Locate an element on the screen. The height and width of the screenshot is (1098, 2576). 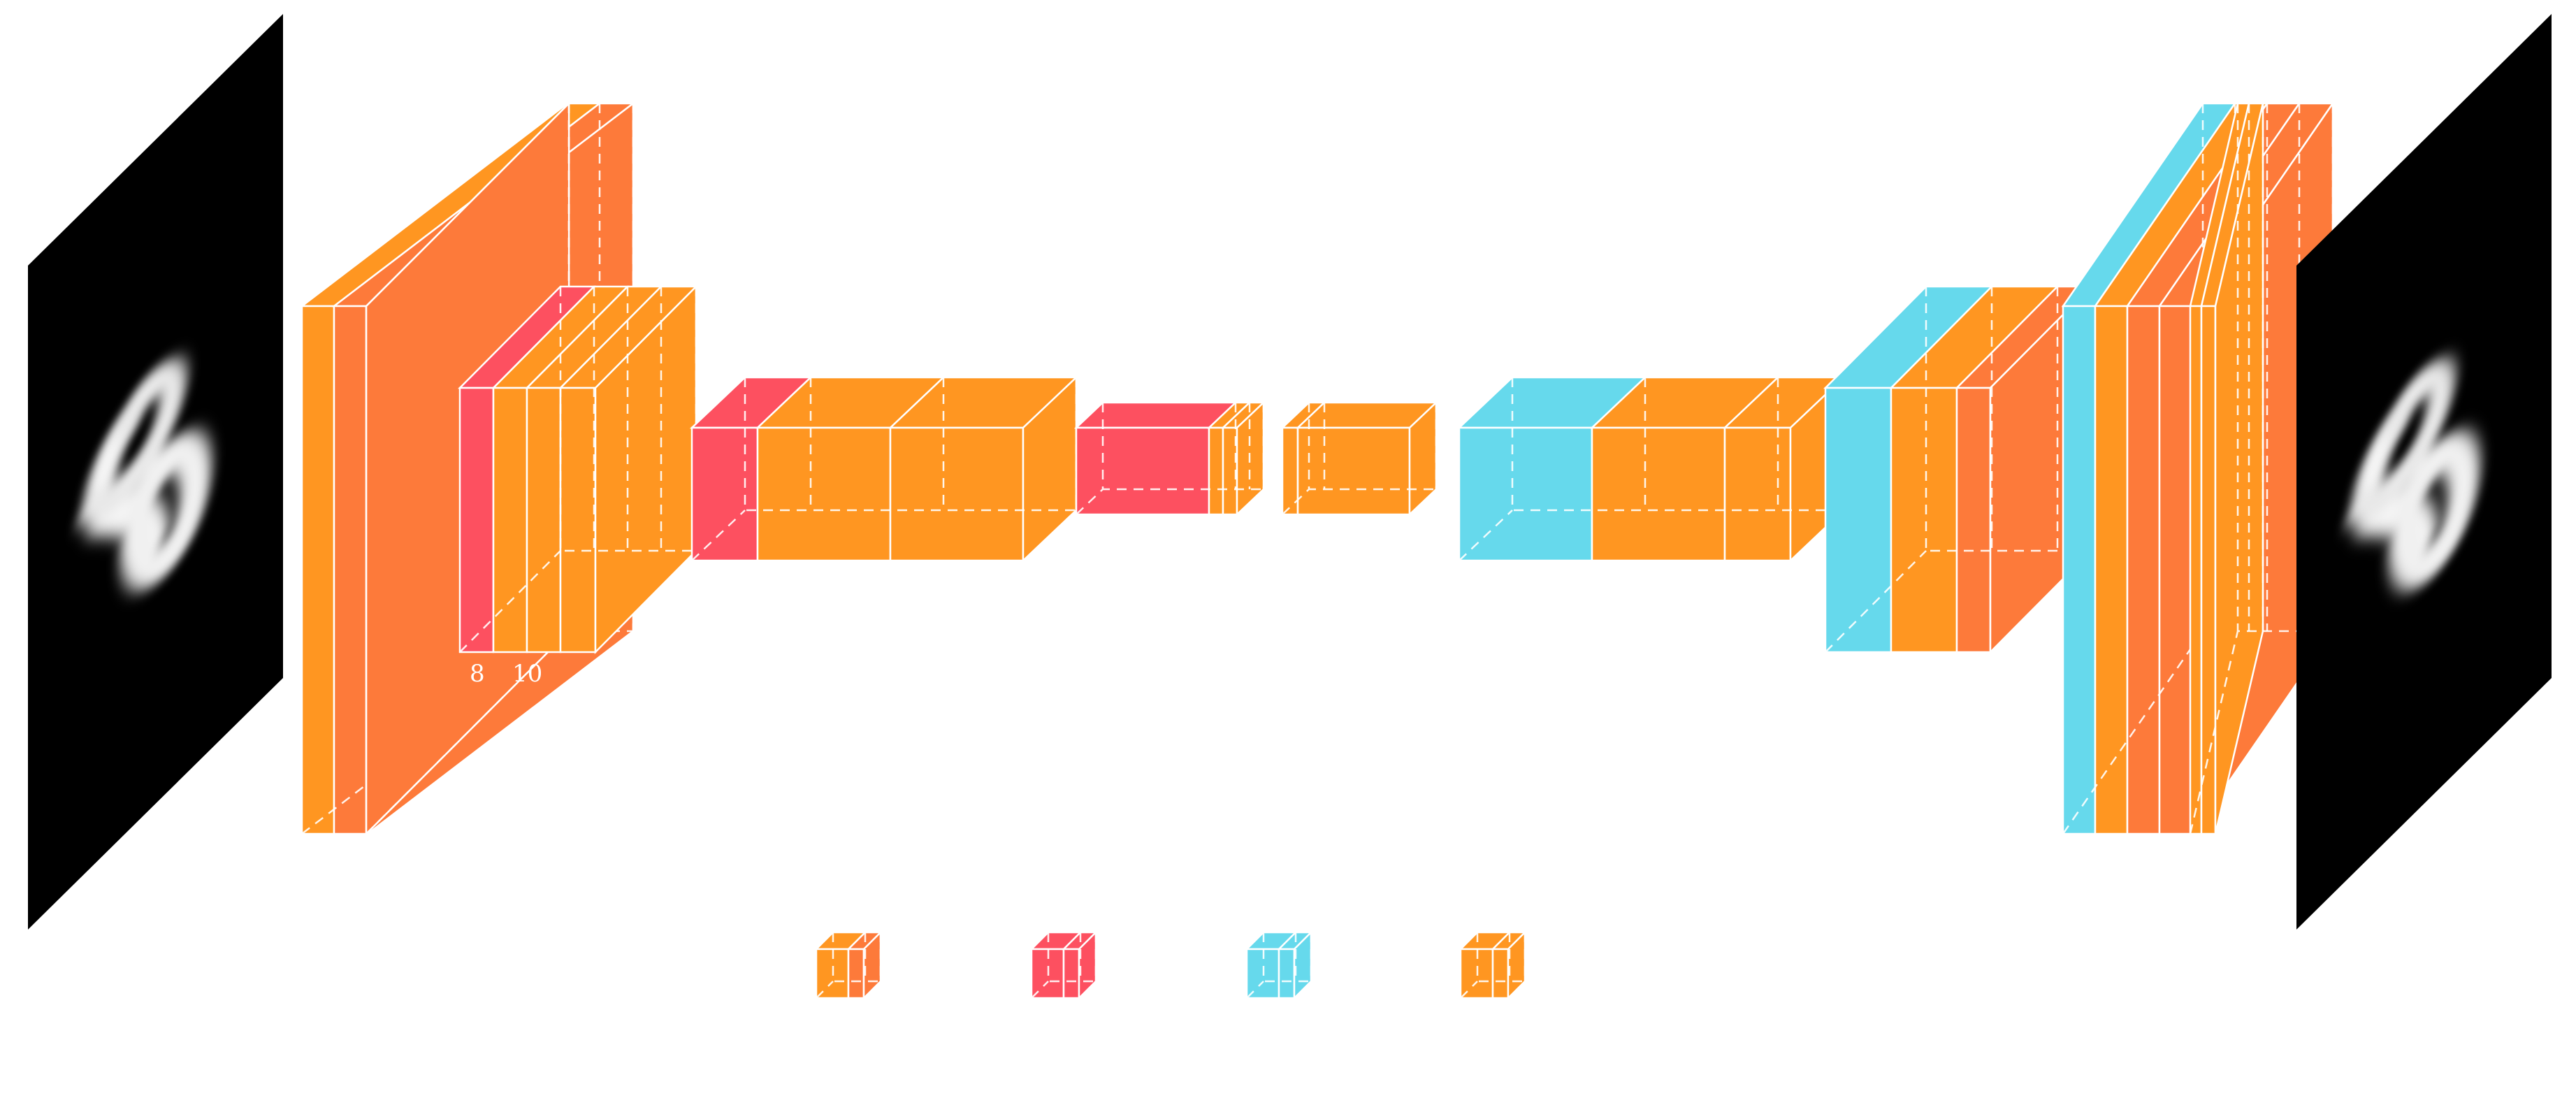
output-image is located at coordinates (2424, 472).